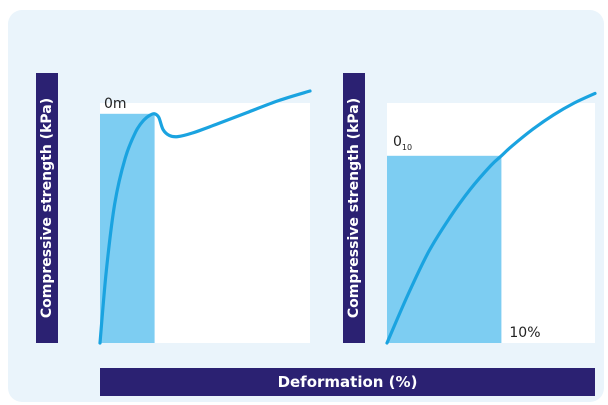 The image size is (608, 405). I want to click on left-ylabel-bar: Compressive strength (kPa), so click(47, 208).